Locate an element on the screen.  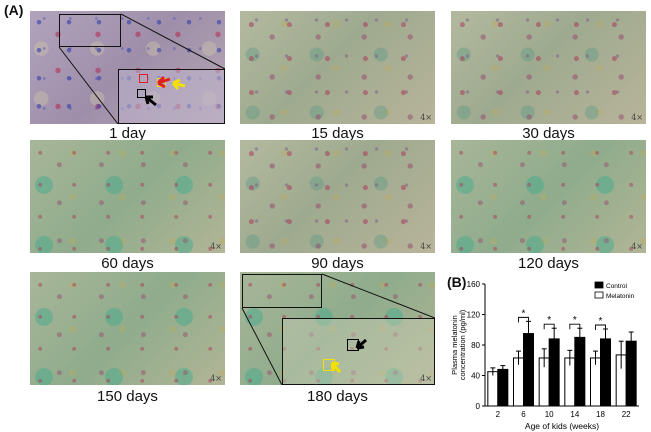
legend-label-melatonin: Melatonin is located at coordinates (620, 296).